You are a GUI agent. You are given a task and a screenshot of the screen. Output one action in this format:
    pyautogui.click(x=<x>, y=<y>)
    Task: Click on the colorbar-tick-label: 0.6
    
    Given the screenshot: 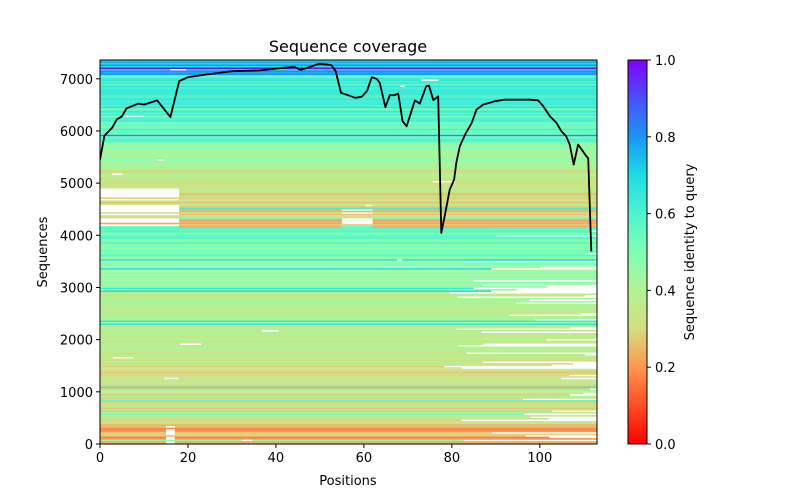 What is the action you would take?
    pyautogui.click(x=665, y=215)
    